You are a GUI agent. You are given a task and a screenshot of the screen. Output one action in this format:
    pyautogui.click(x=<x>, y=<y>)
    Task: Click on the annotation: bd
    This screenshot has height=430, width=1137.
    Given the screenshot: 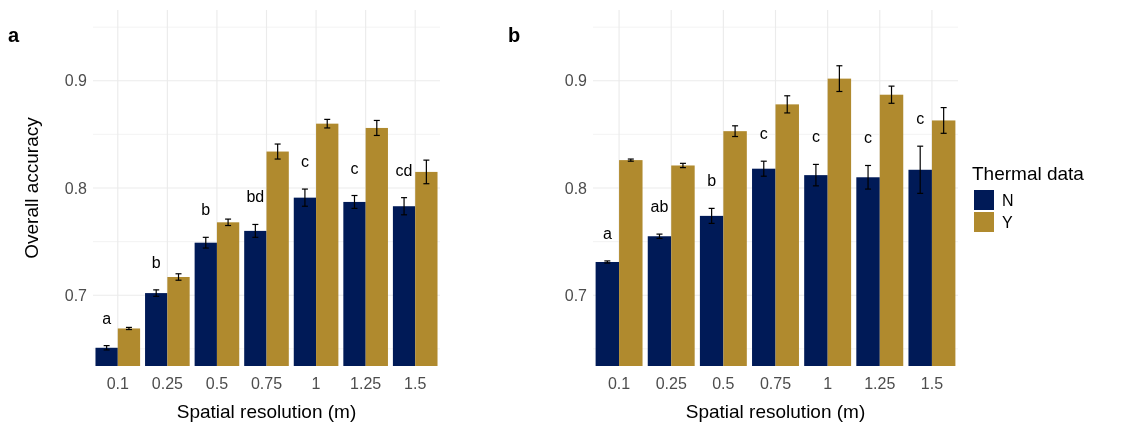 What is the action you would take?
    pyautogui.click(x=255, y=197)
    